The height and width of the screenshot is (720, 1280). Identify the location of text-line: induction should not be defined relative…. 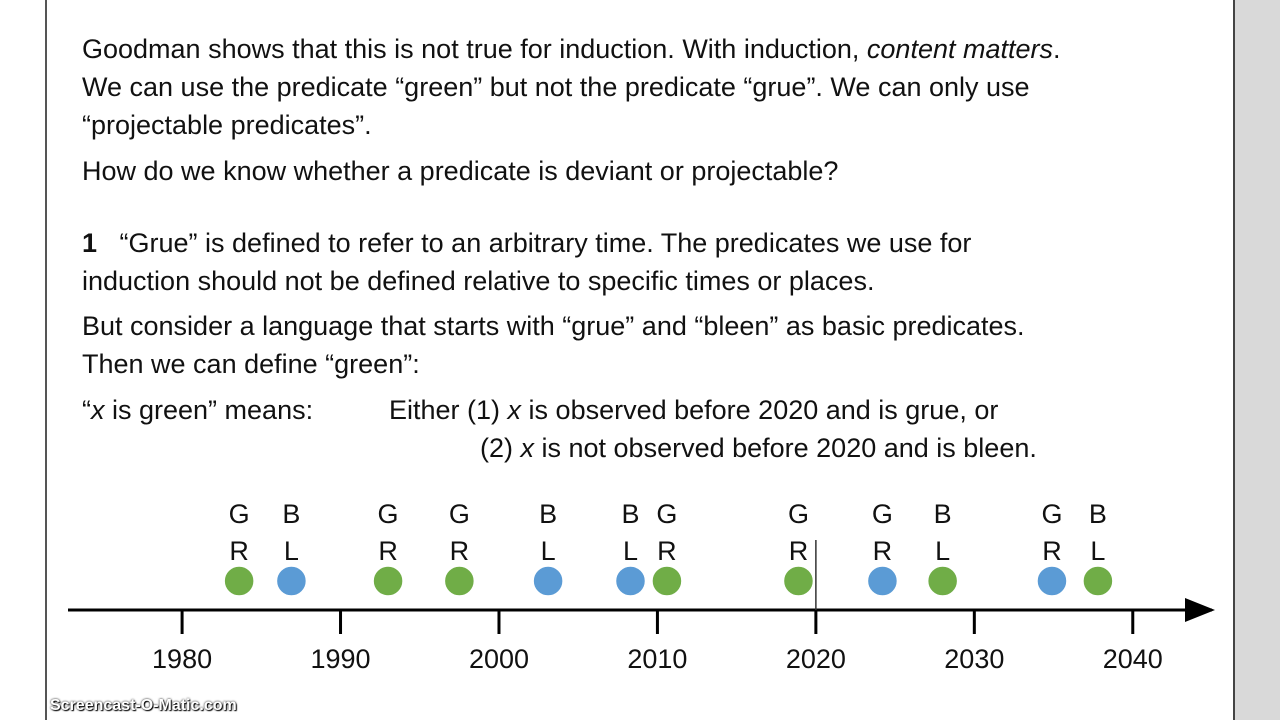
(478, 281).